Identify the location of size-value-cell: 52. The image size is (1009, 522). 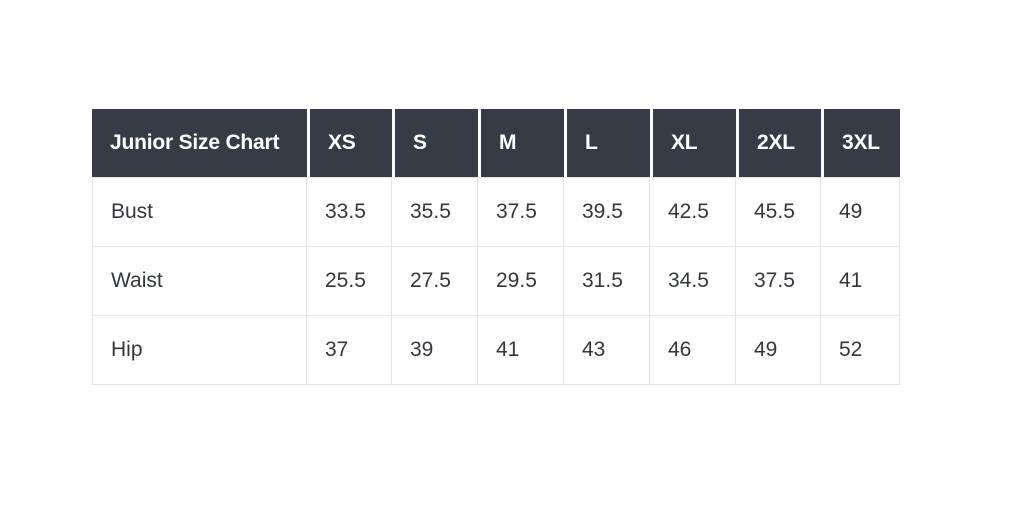
(860, 350).